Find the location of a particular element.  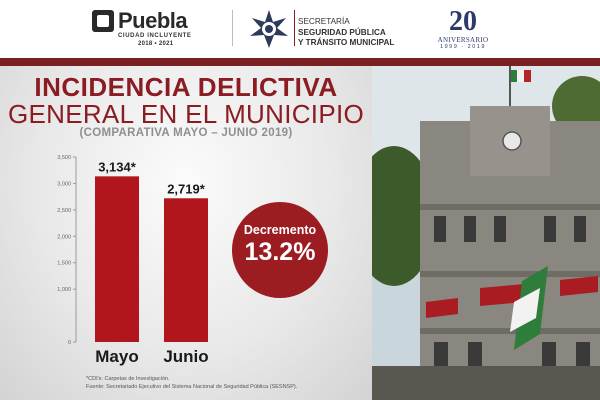

y-tick-label: 2,000 is located at coordinates (64, 237).